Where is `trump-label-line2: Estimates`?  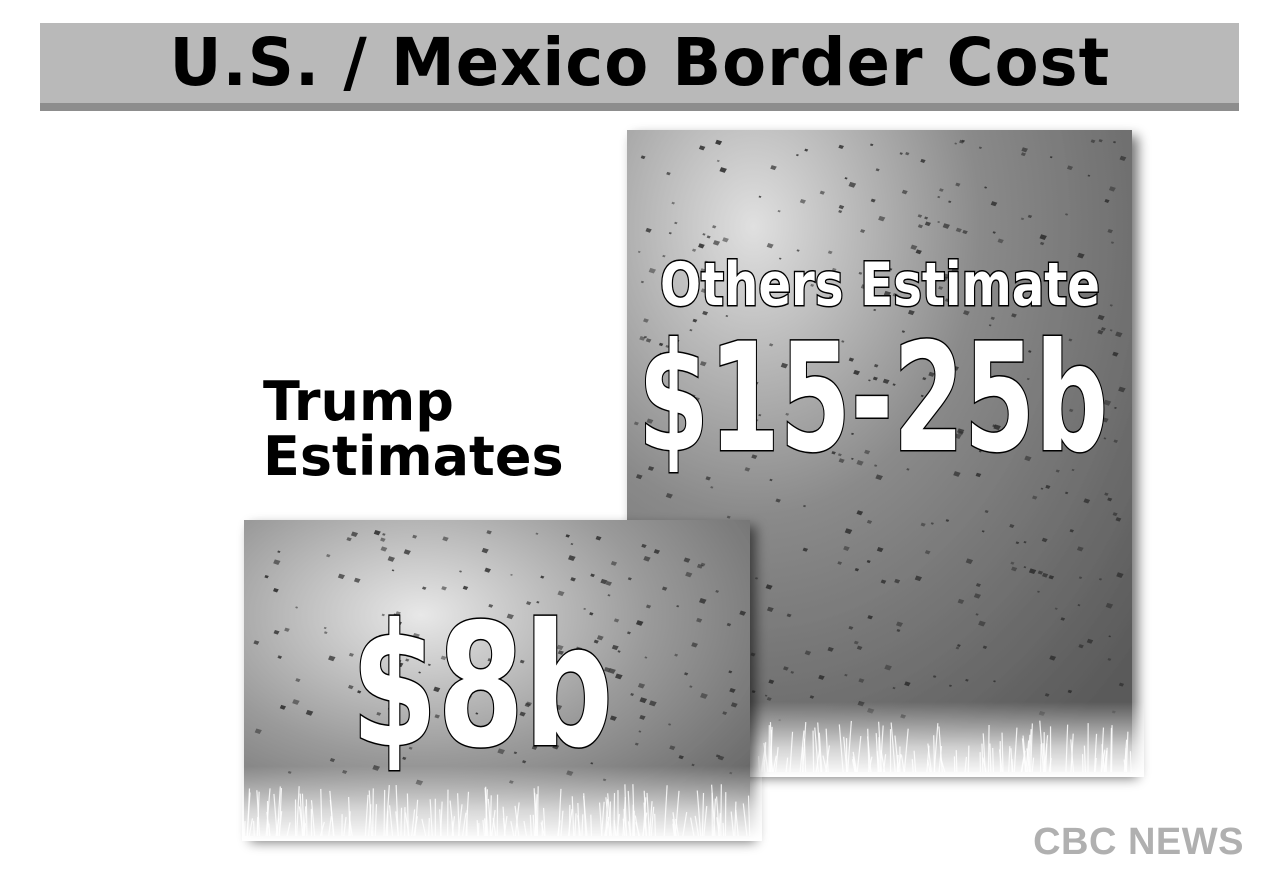 trump-label-line2: Estimates is located at coordinates (413, 456).